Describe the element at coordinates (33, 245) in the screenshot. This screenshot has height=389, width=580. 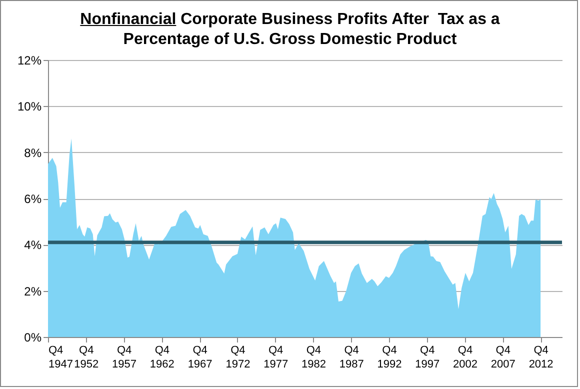
I see `y-tick-label: 4%` at that location.